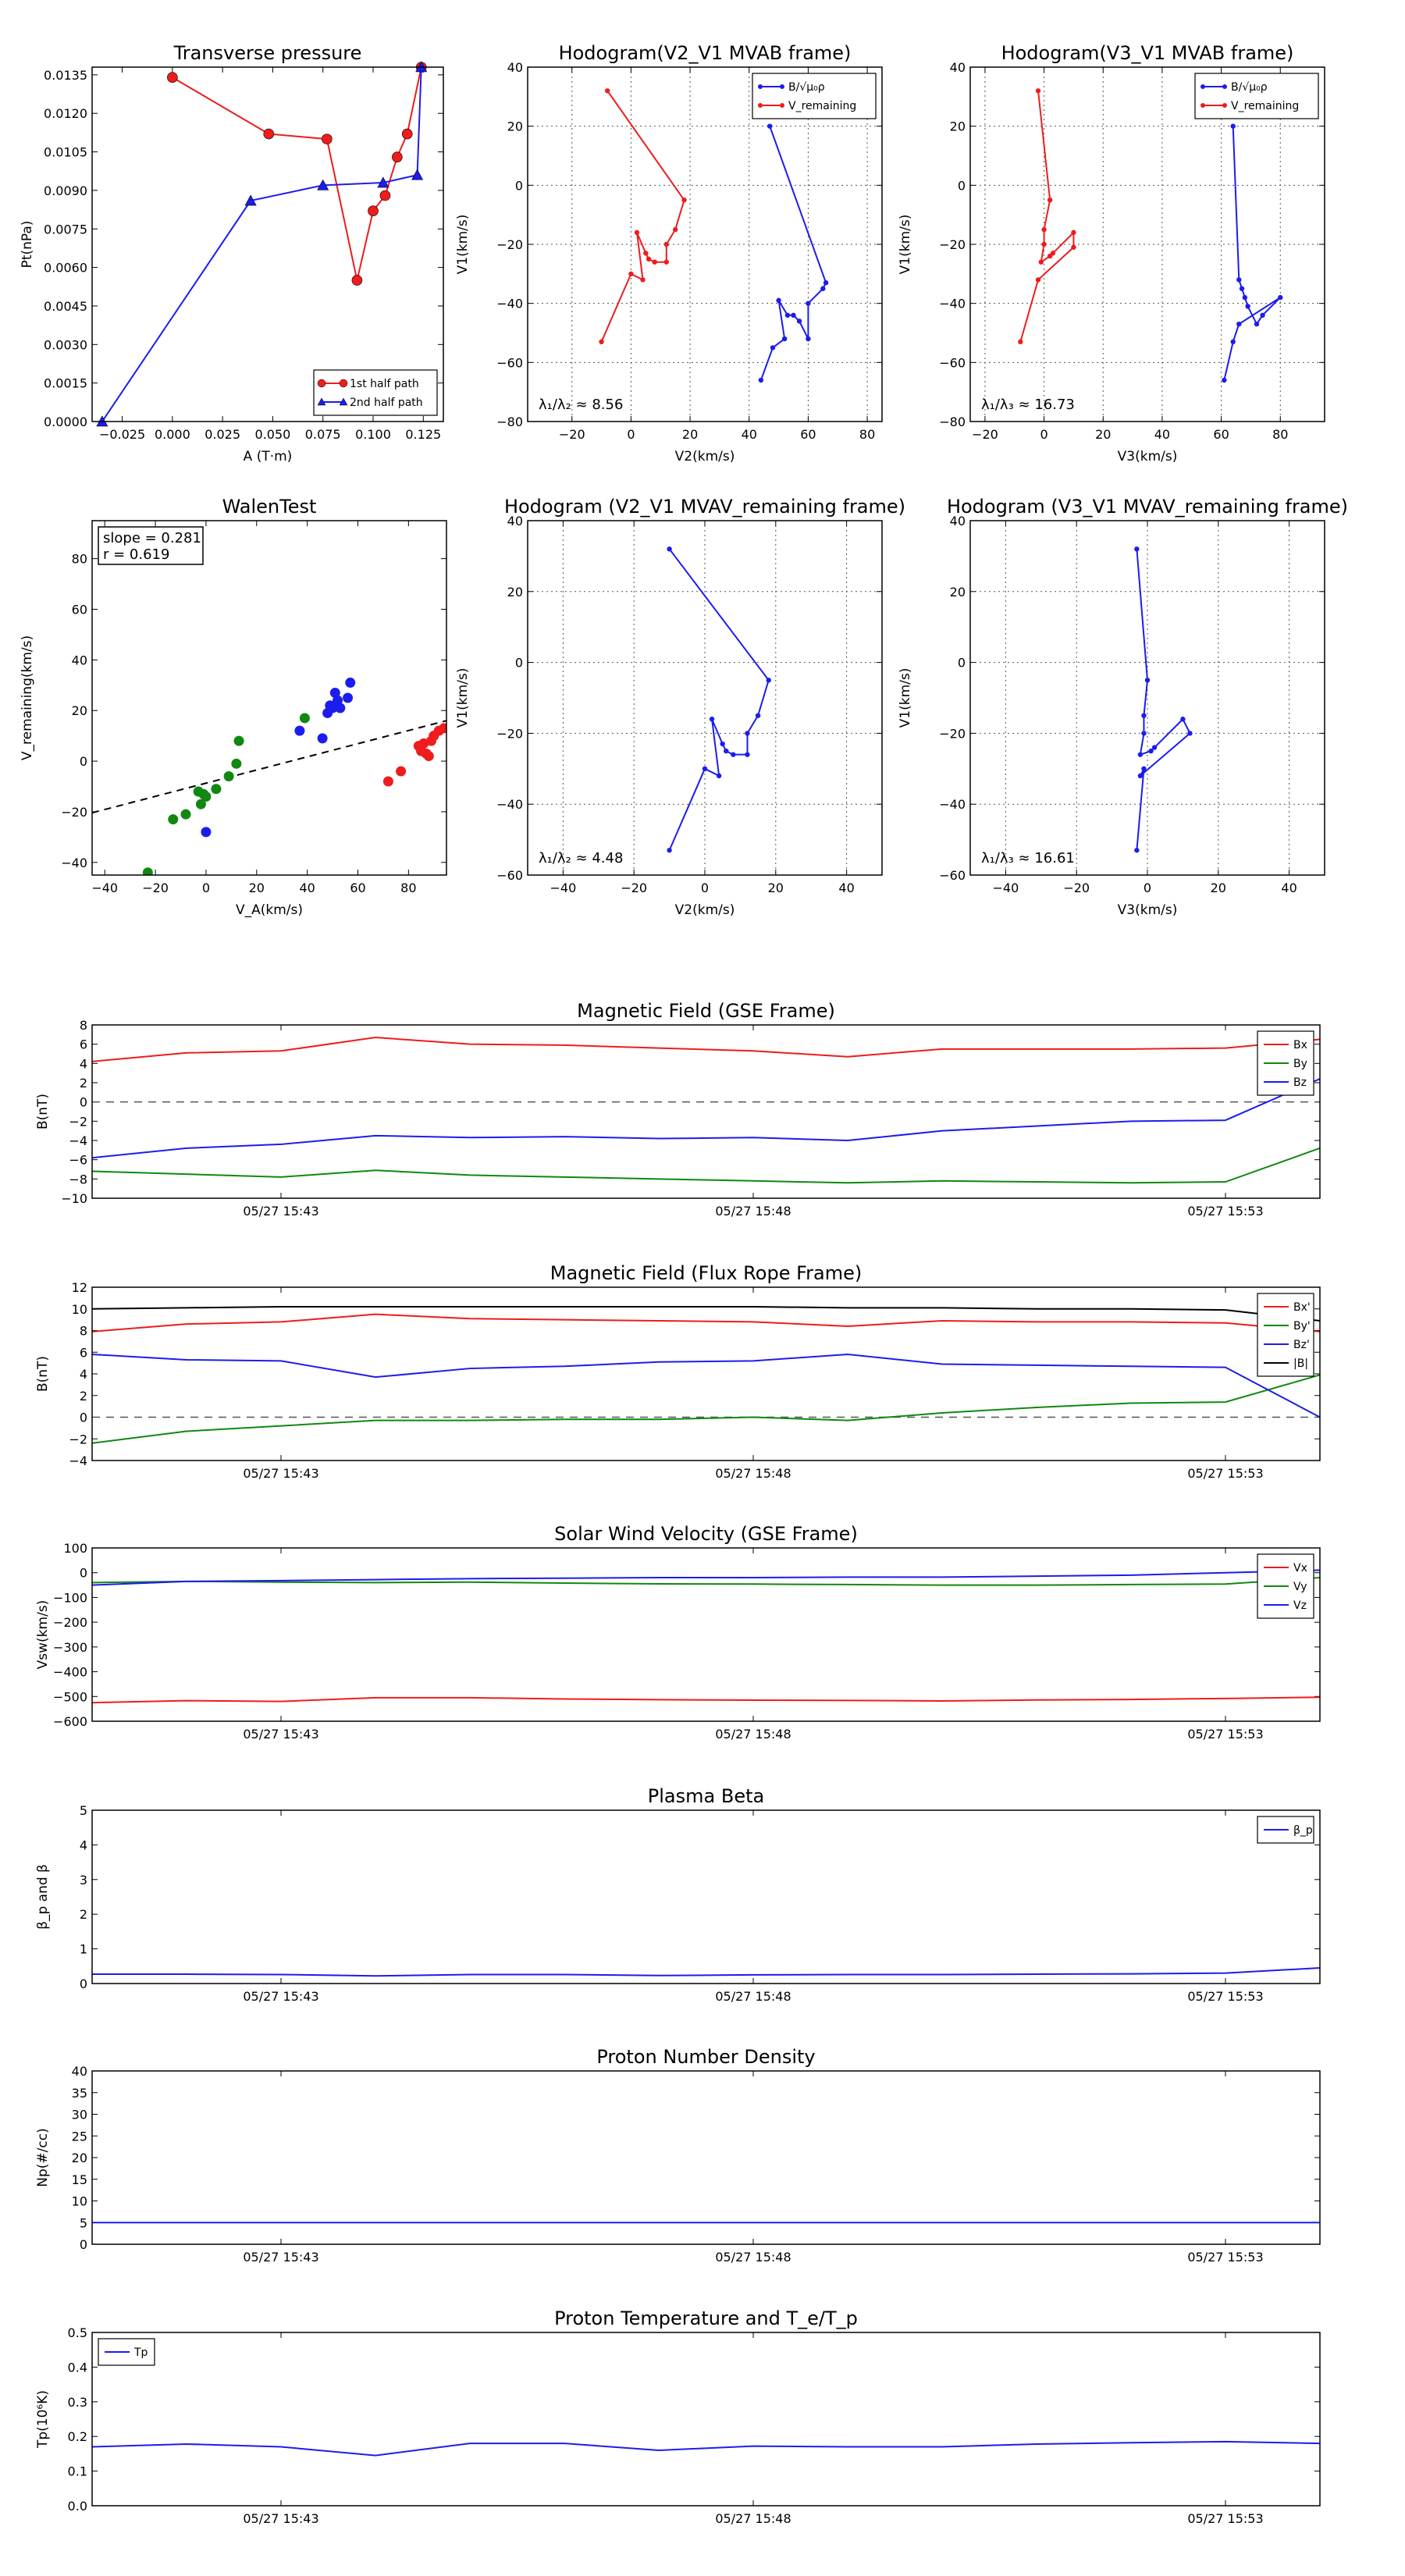 This screenshot has height=2576, width=1405. Describe the element at coordinates (373, 434) in the screenshot. I see `x-tick-label: 0.100` at that location.